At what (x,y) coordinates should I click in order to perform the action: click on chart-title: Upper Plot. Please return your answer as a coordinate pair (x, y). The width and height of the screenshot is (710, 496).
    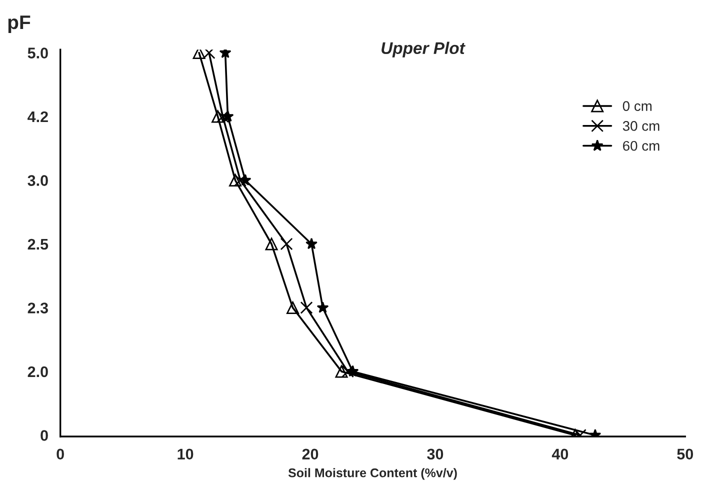
    Looking at the image, I should click on (424, 50).